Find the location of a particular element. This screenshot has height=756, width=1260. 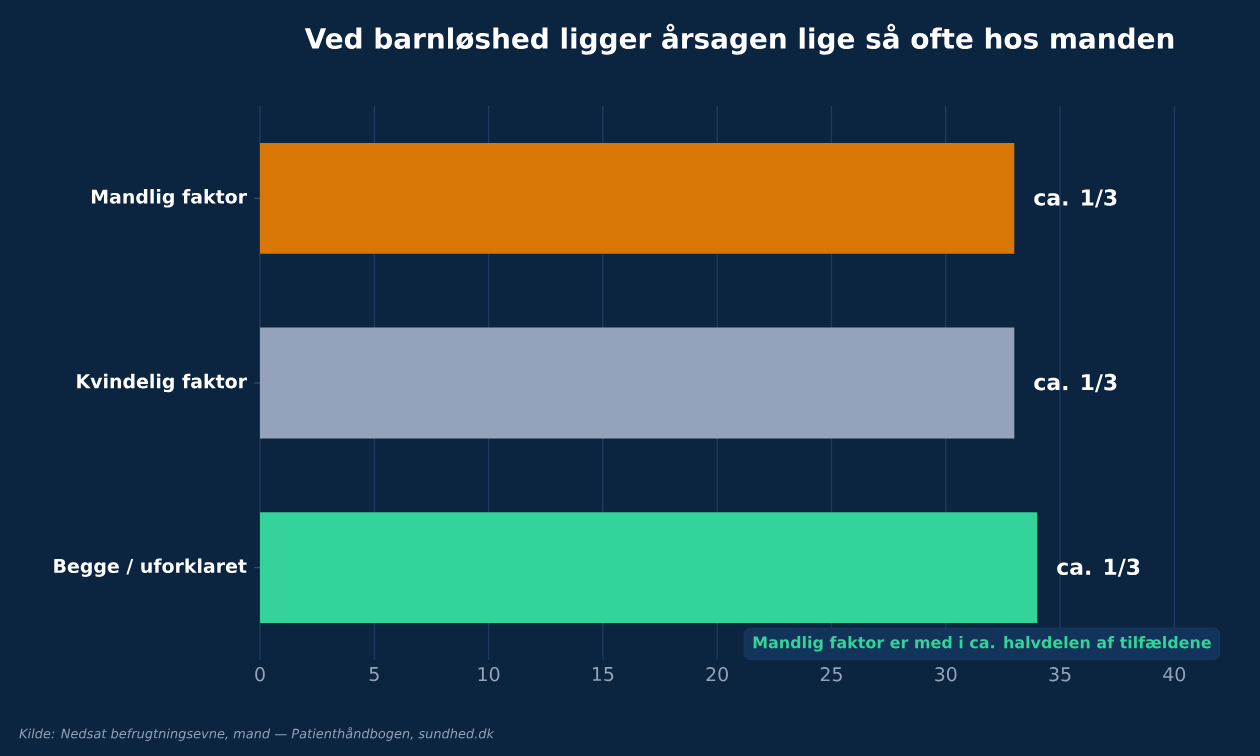

chart-title: Ved barnløshed ligger årsagen lige så ofte hos manden is located at coordinates (739, 39).